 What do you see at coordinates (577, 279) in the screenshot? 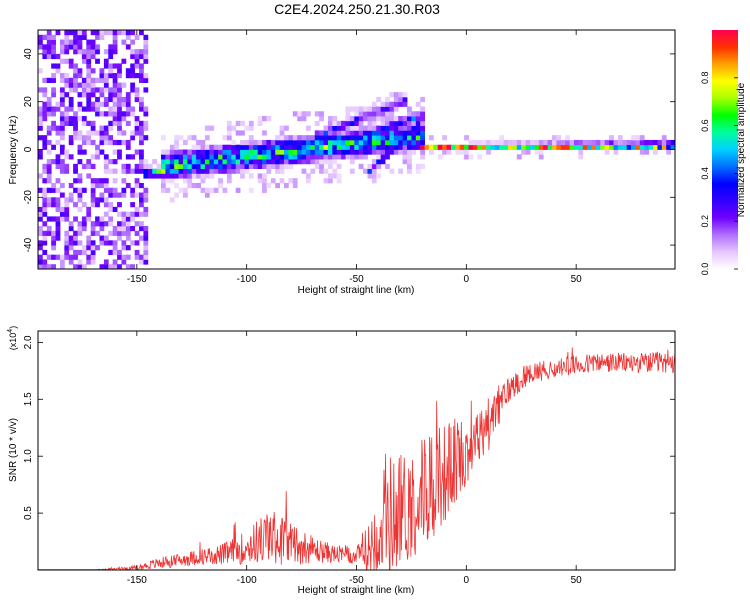
I see `x-tick-label: 50` at bounding box center [577, 279].